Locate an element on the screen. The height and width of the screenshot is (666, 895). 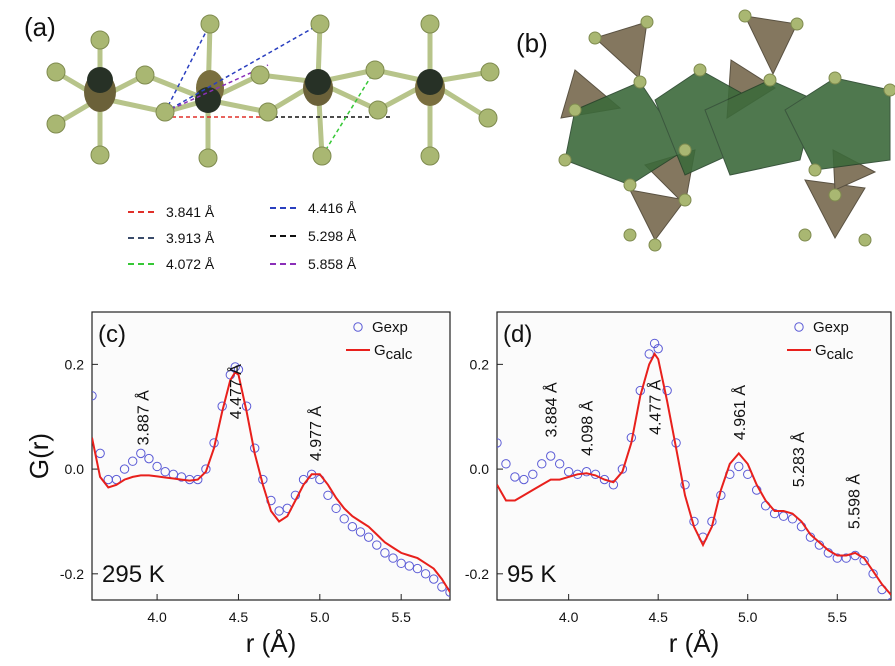
halide-atoms is located at coordinates (273, 91).